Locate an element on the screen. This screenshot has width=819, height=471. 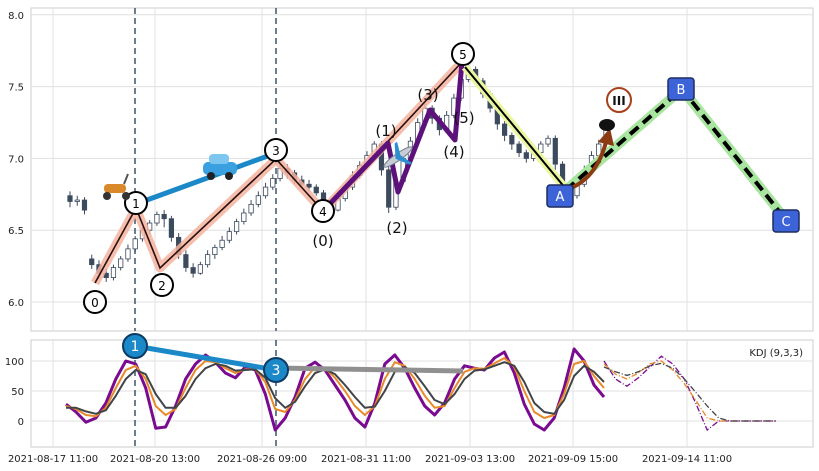
scooter-icon is located at coordinates (116, 186).